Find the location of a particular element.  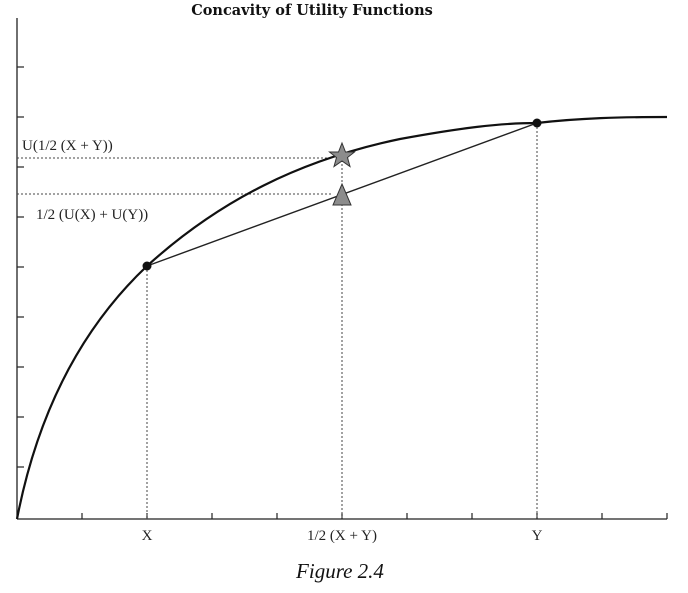

label-average-of-utilities: 1/2 (U(X) + U(Y)) is located at coordinates (92, 215).